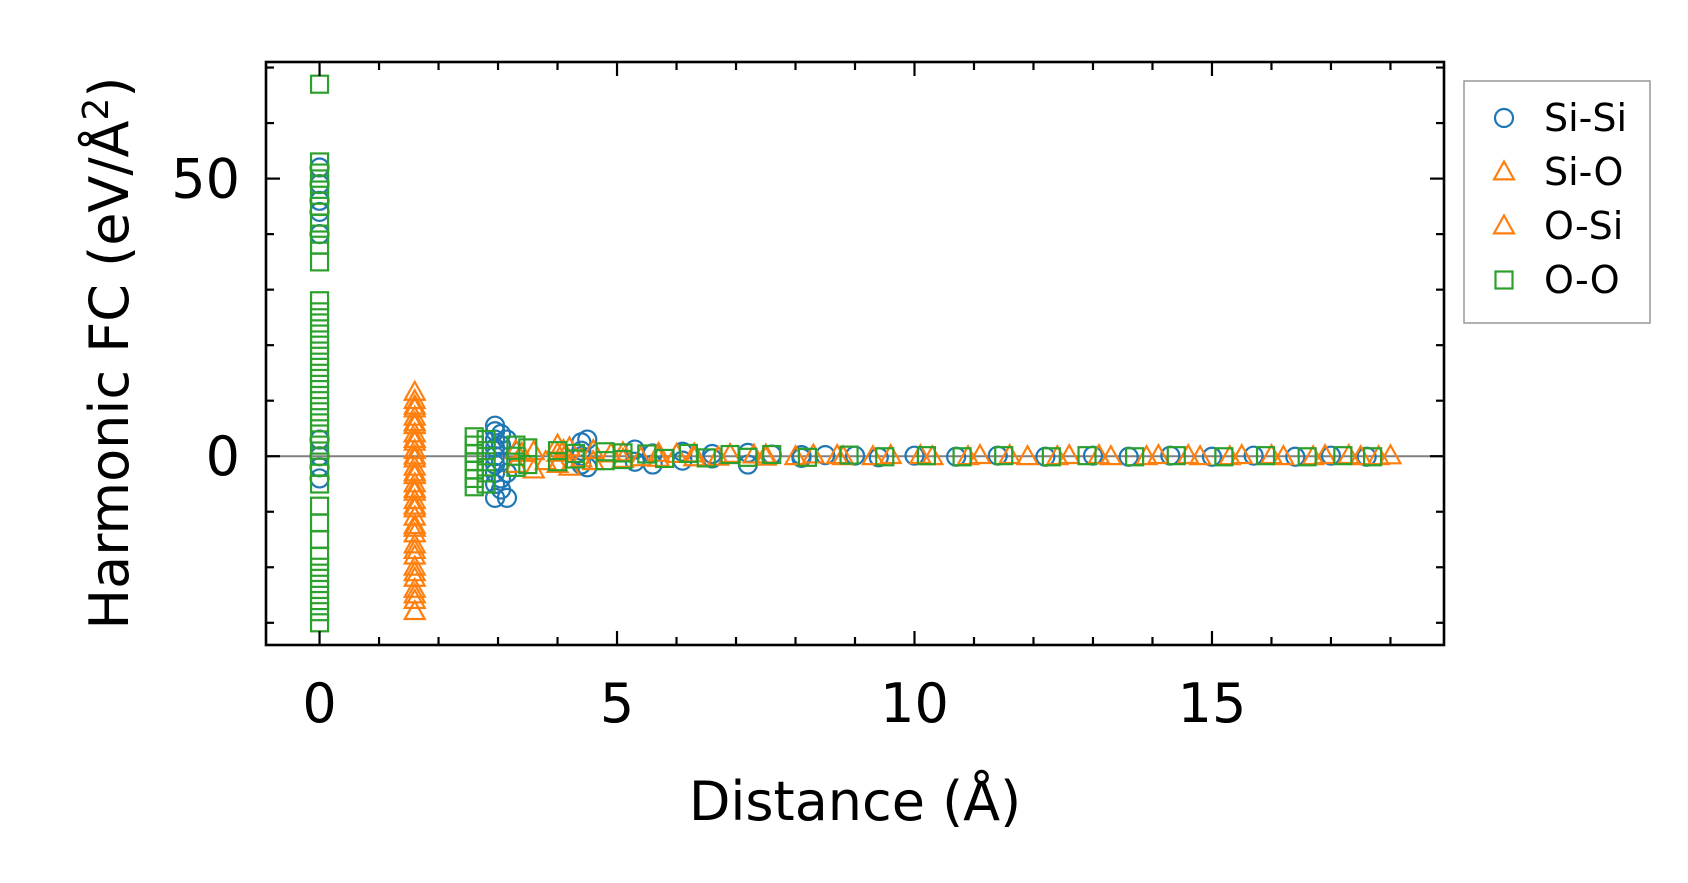 This screenshot has width=1688, height=883. What do you see at coordinates (1583, 172) in the screenshot?
I see `legend-label: Si-O` at bounding box center [1583, 172].